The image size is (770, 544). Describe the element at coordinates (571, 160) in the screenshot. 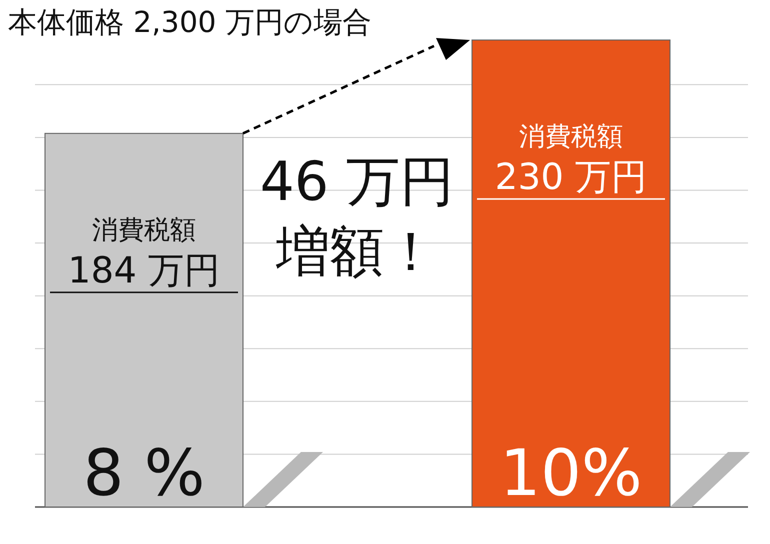

I see `data-label: 消費税額 230 万円` at that location.